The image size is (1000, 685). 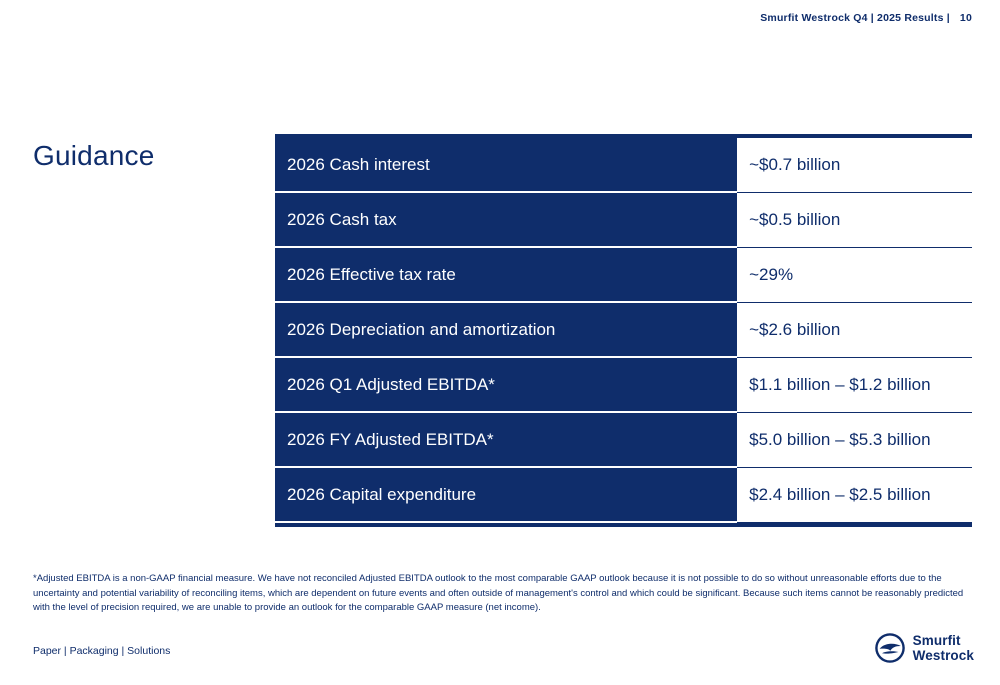 I want to click on brand-text: Smurfit Westrock, so click(x=943, y=648).